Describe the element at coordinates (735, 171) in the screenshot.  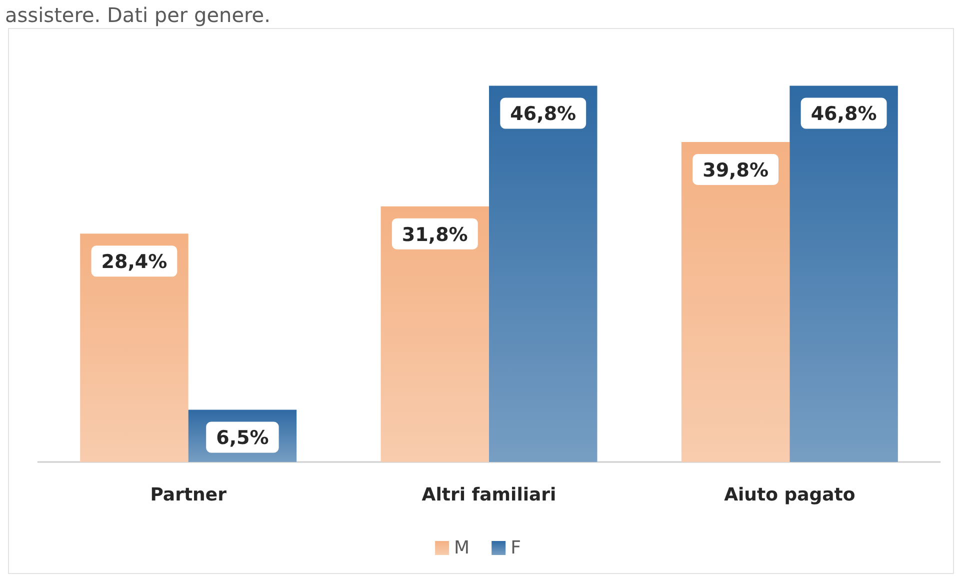
I see `data-label: 39,8%` at that location.